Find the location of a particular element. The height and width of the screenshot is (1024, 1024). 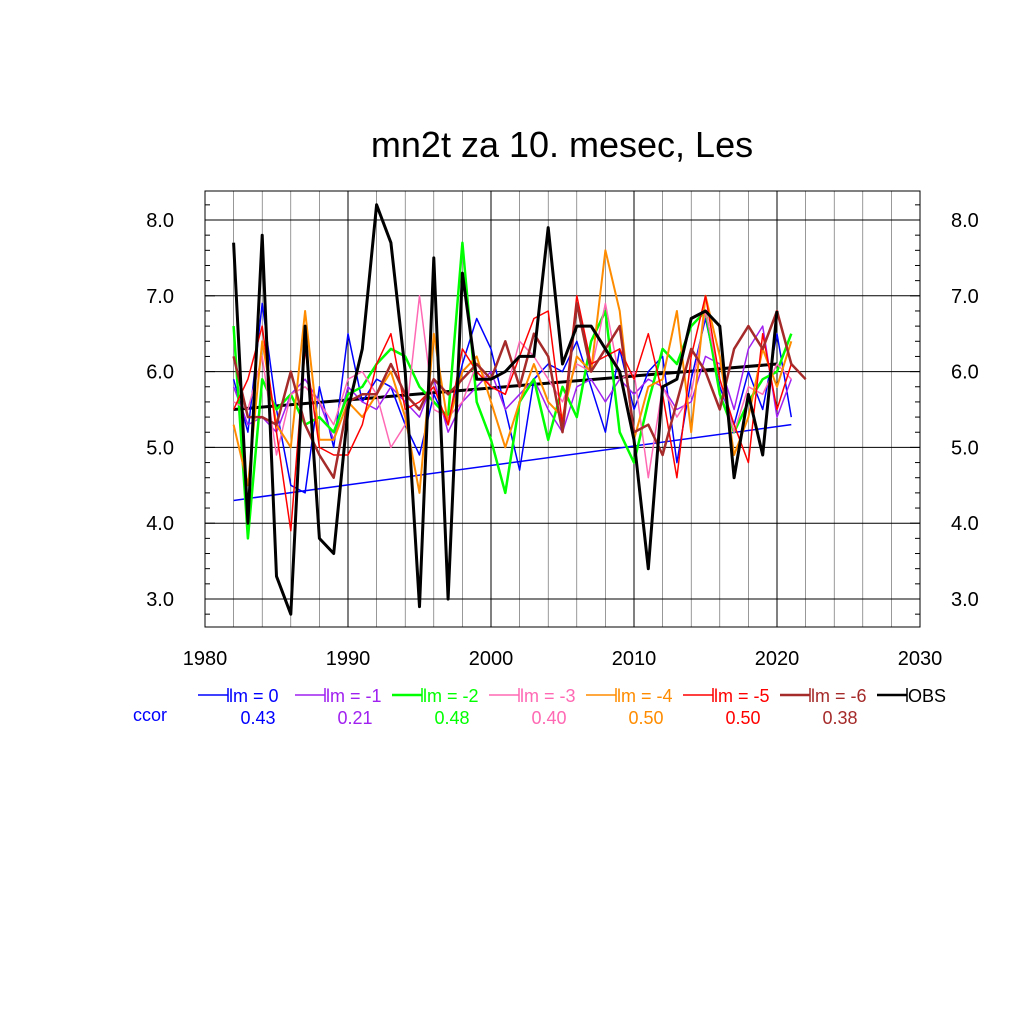

legend-label: lm = -4 is located at coordinates (645, 696).